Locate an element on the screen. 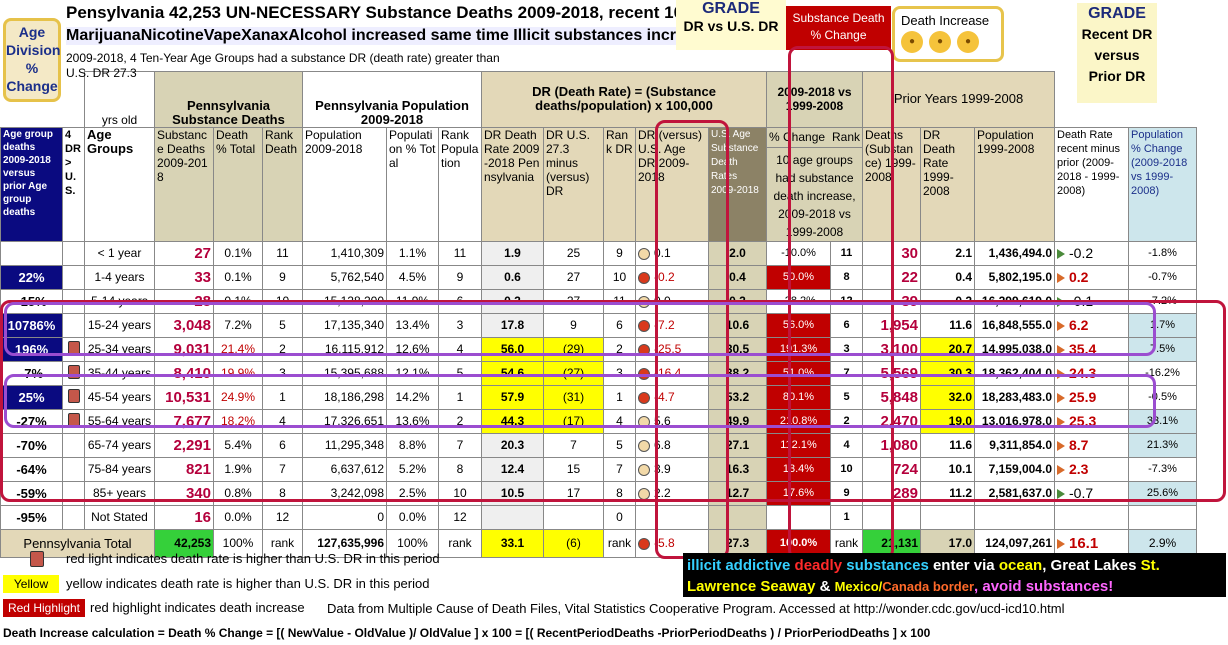  dr-us: 27 is located at coordinates (573, 277).